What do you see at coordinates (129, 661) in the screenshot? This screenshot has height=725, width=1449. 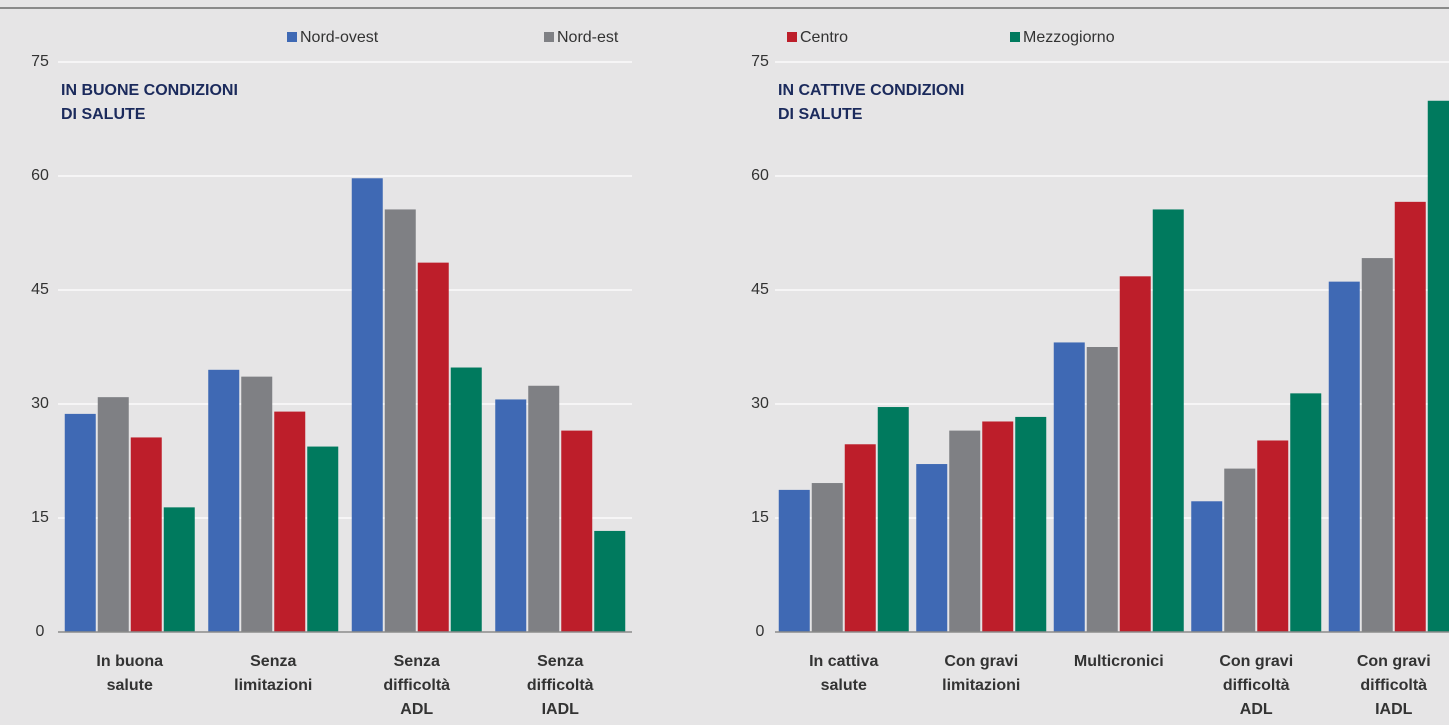 I see `x-tick-label: In buona` at bounding box center [129, 661].